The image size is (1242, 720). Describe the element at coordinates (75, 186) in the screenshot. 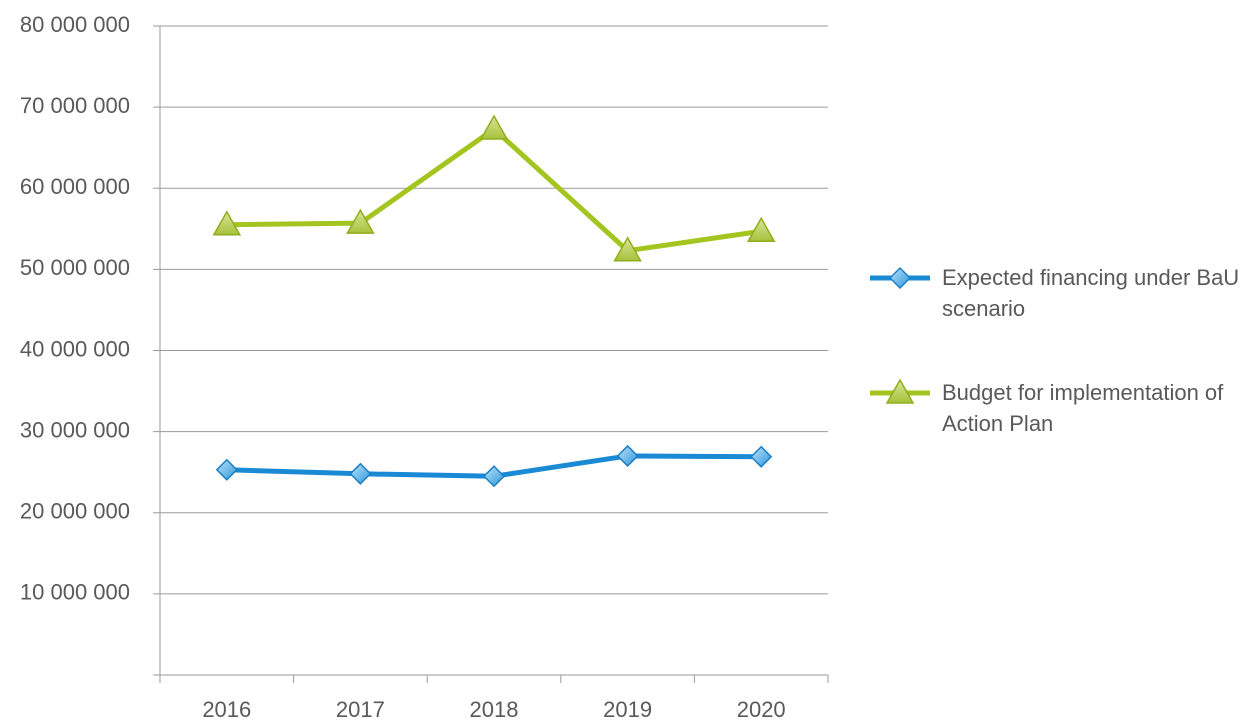

I see `y-tick-label: 60 000 000` at that location.